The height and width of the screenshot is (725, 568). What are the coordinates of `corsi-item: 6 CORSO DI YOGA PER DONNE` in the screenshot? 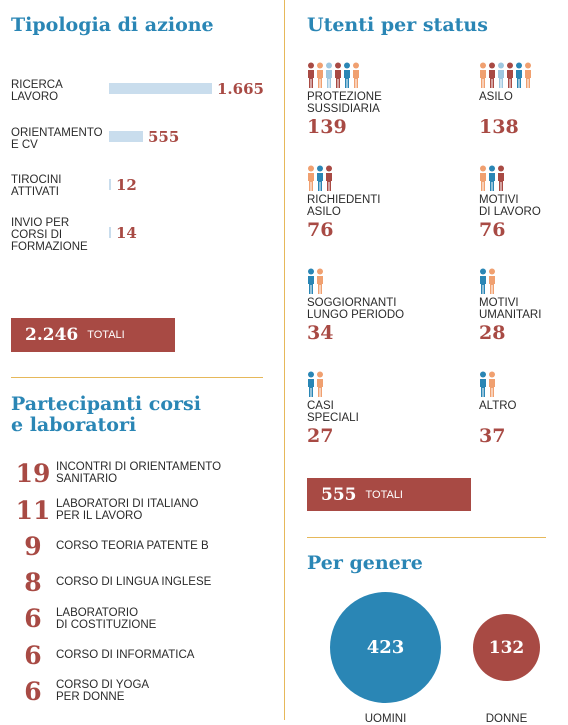 It's located at (145, 691).